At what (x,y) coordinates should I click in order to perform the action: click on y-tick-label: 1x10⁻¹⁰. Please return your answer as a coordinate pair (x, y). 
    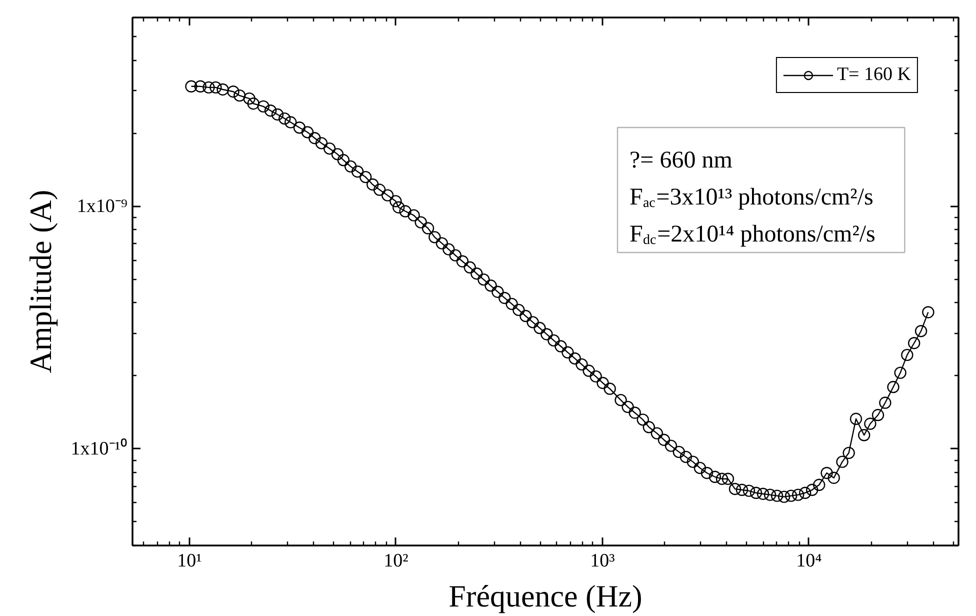
    Looking at the image, I should click on (99, 448).